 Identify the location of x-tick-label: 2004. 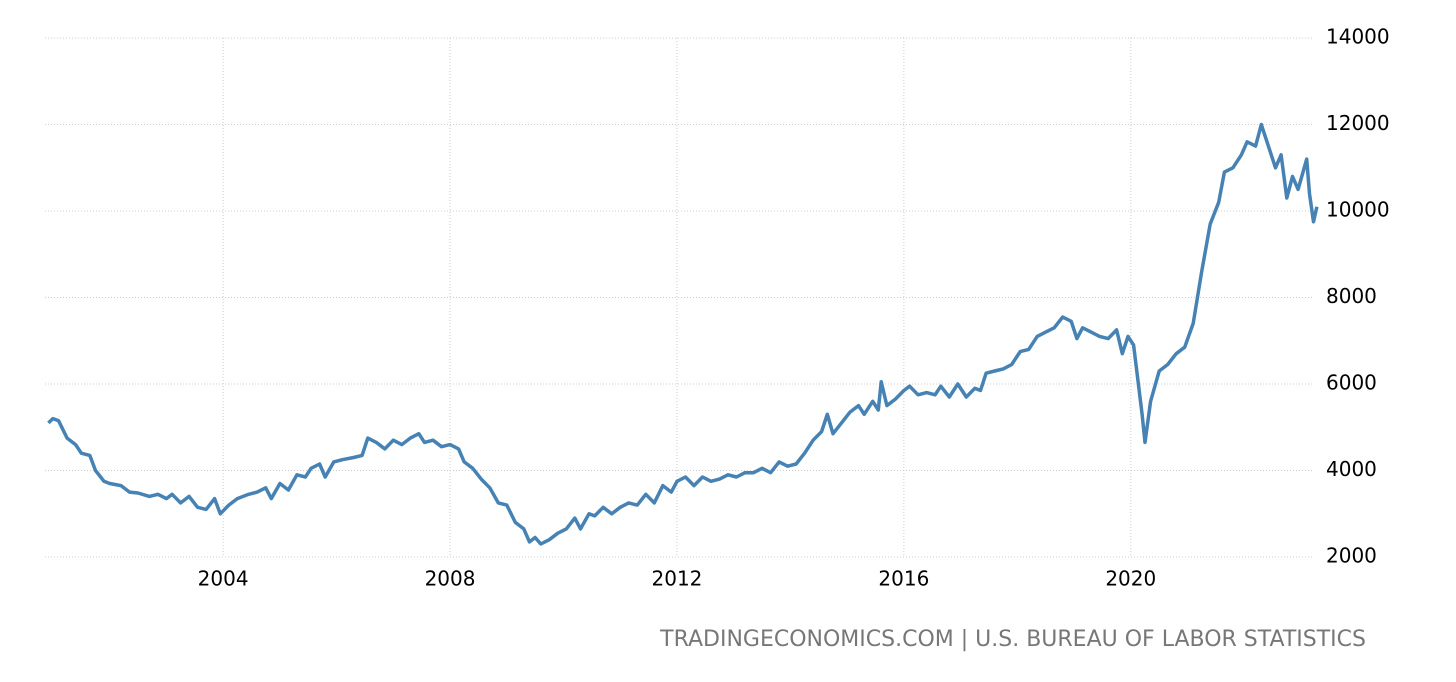
(223, 579).